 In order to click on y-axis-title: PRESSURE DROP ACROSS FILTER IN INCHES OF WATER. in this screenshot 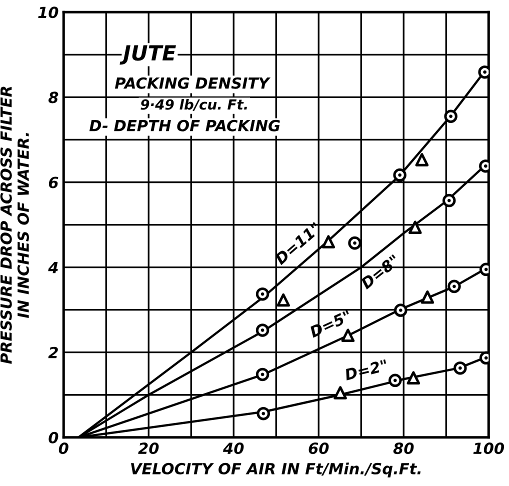, I will do `click(14, 225)`.